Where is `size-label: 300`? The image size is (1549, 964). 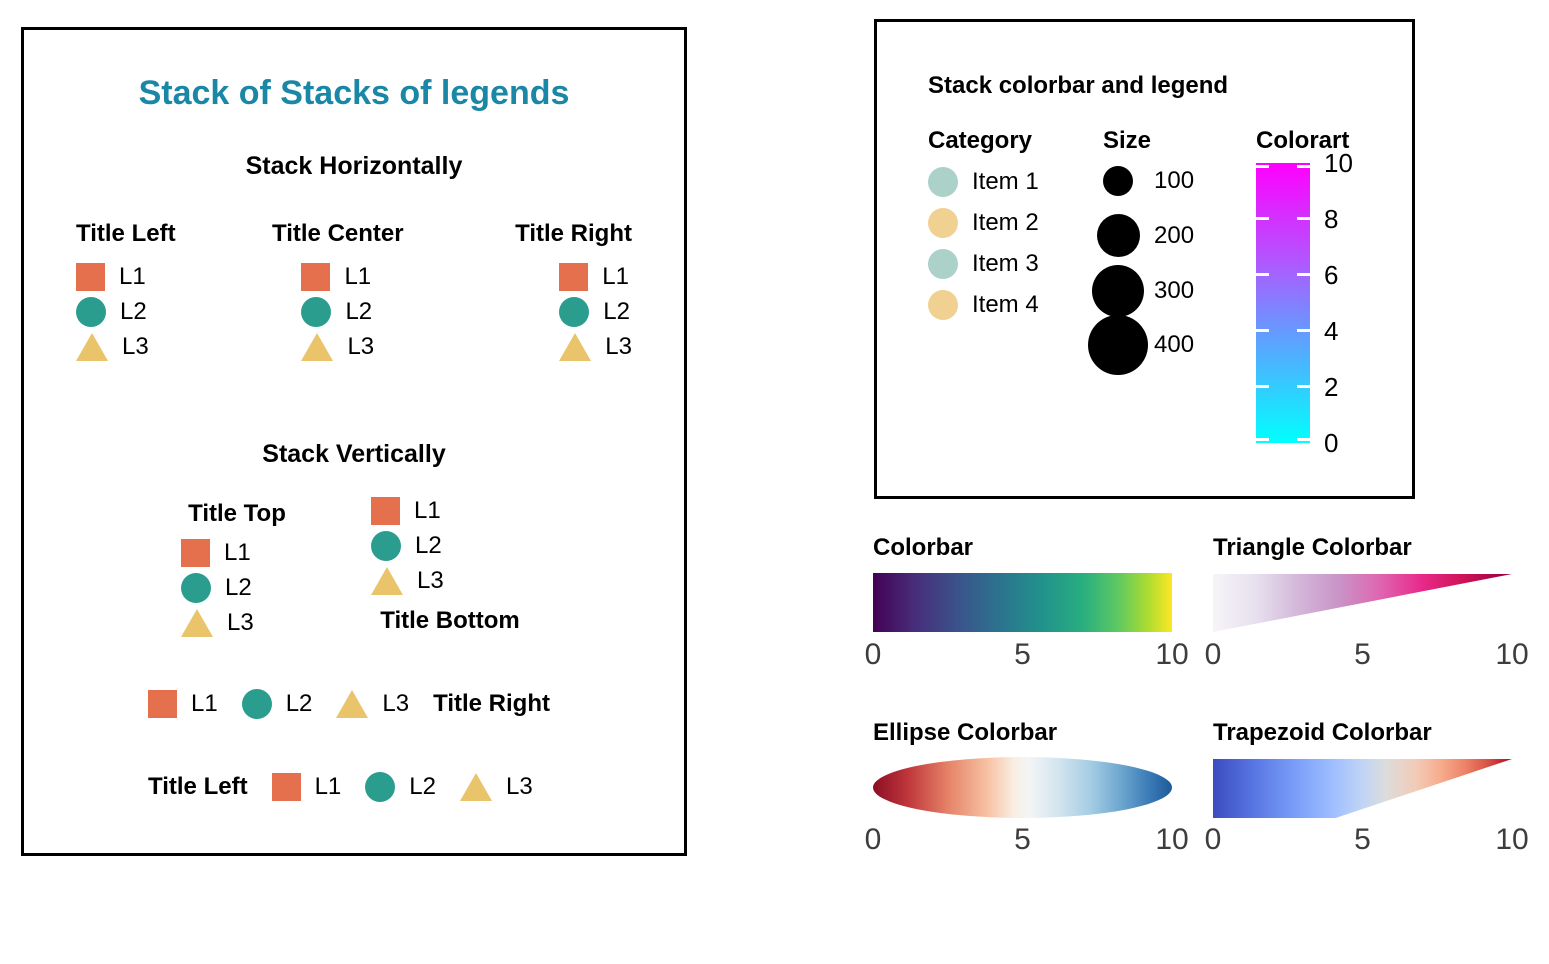 size-label: 300 is located at coordinates (1174, 290).